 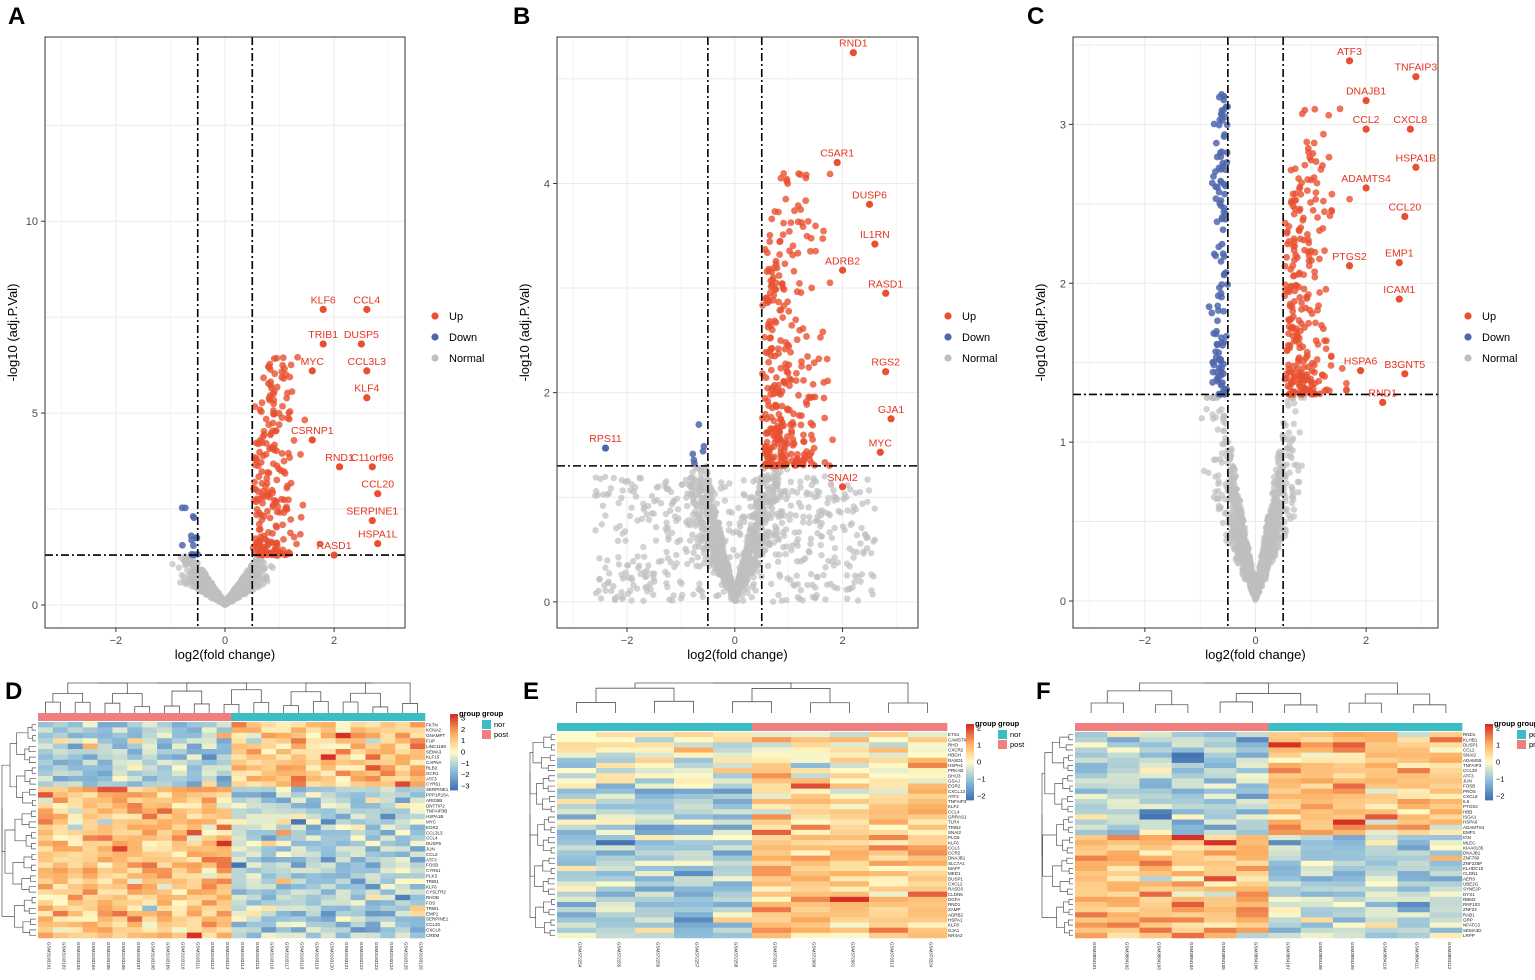 I want to click on gene-label-c11orf96: C11orf96, so click(x=372, y=458).